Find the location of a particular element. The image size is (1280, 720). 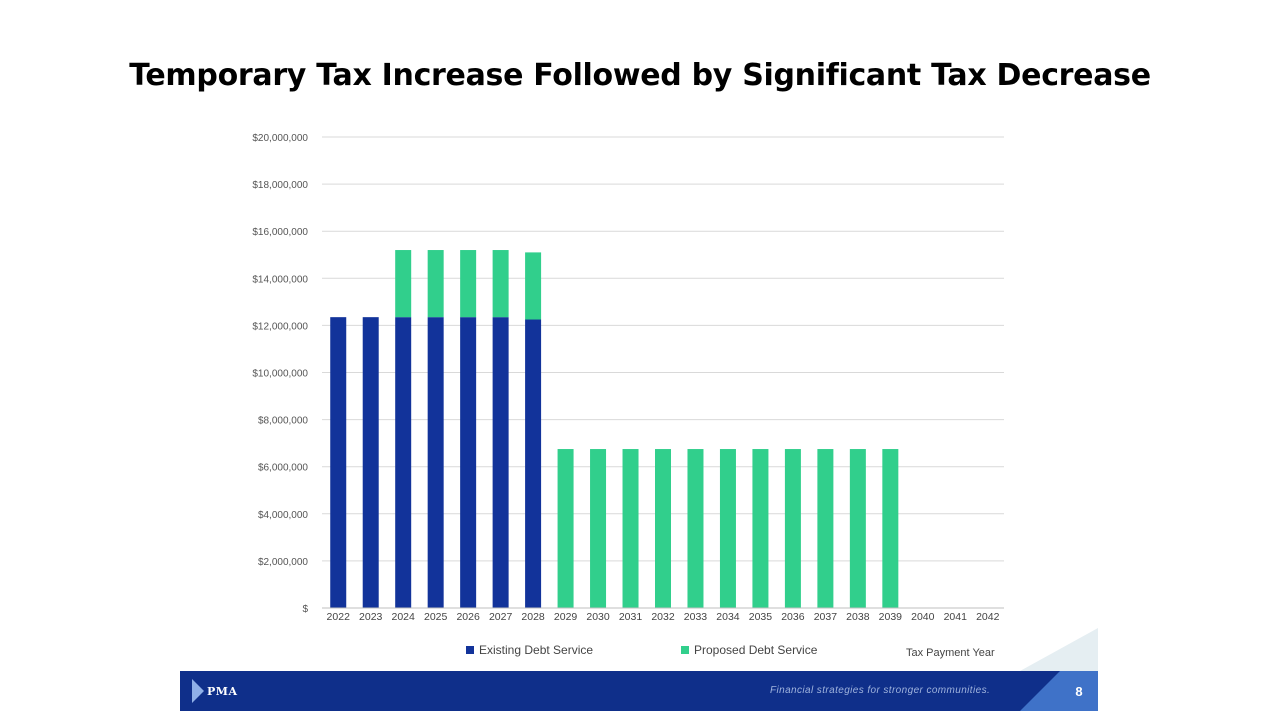

x-tick-label: 2032 is located at coordinates (663, 617).